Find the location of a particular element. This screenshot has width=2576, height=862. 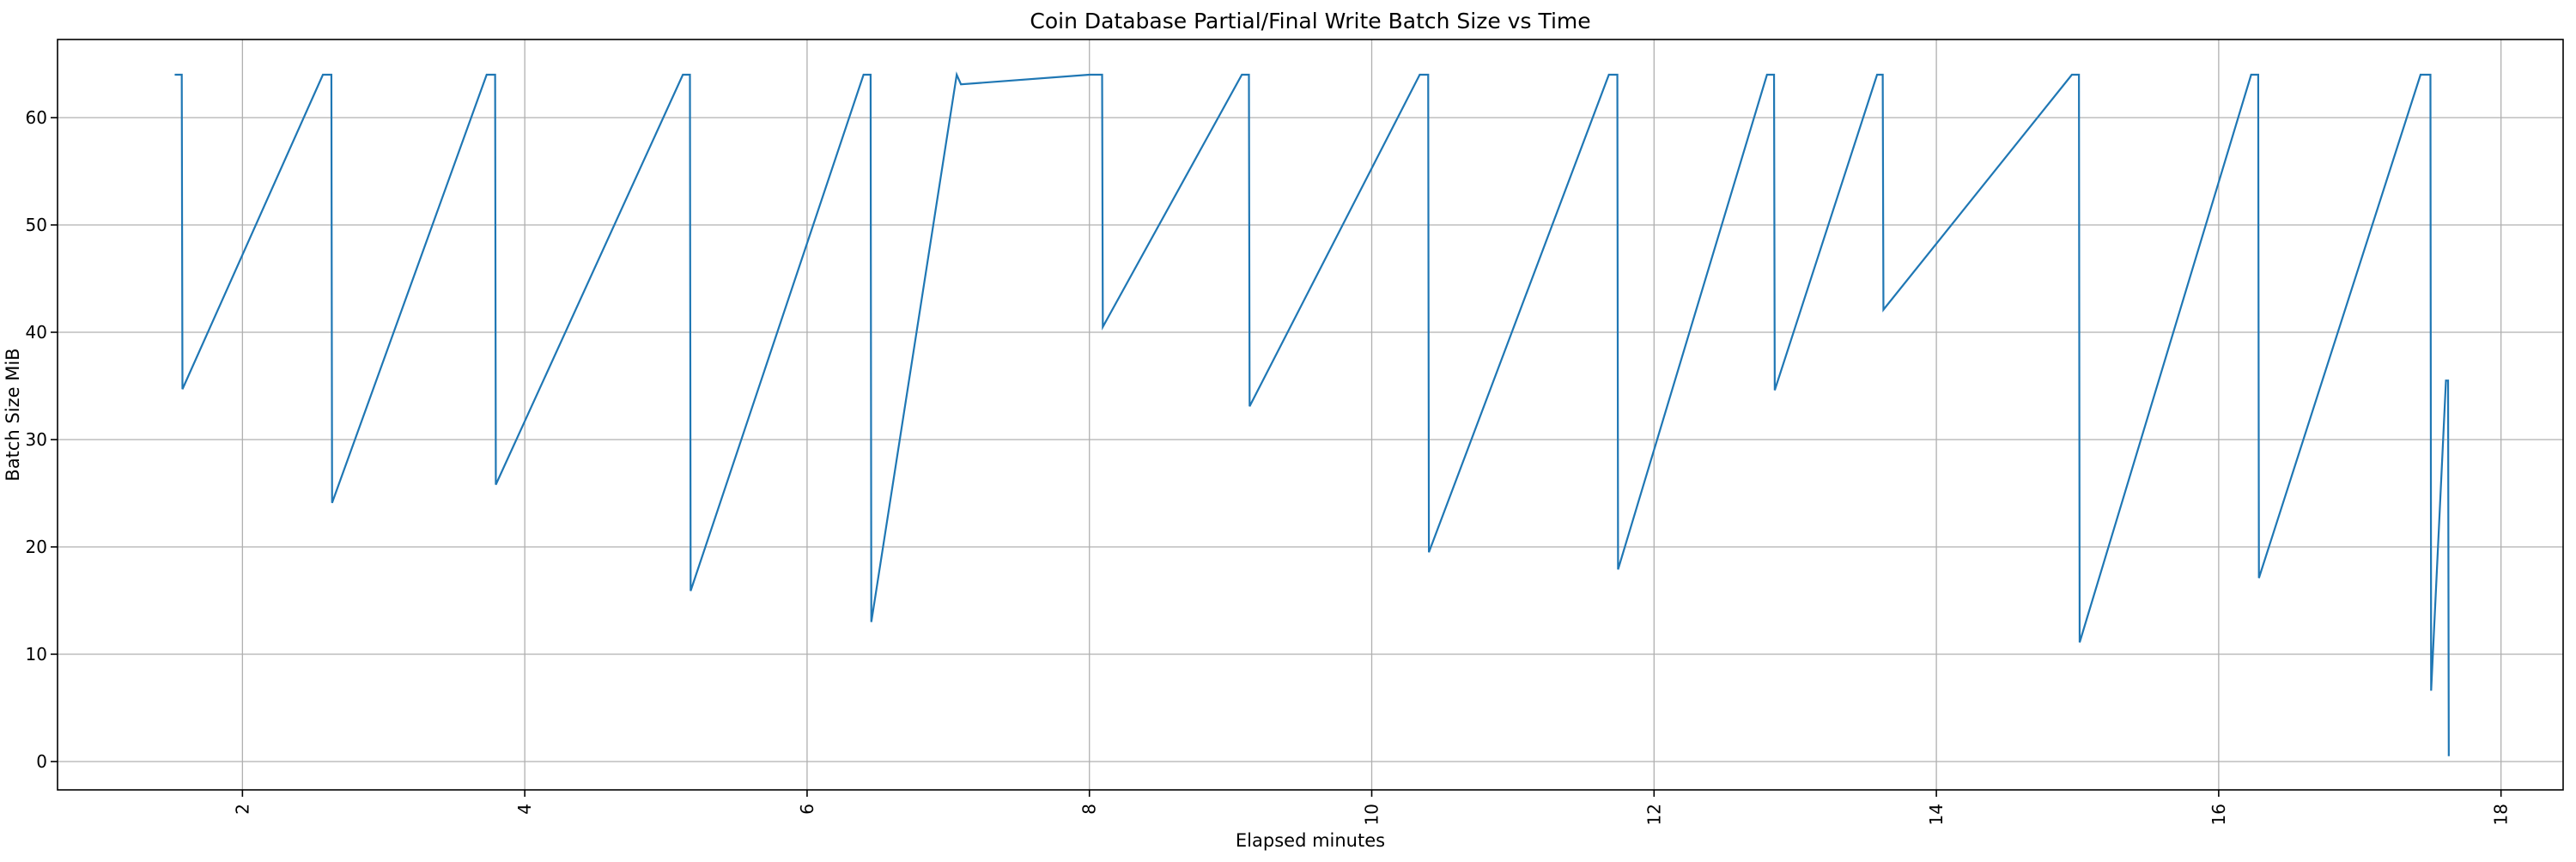

y-axis-label: Batch Size MiB is located at coordinates (13, 414).